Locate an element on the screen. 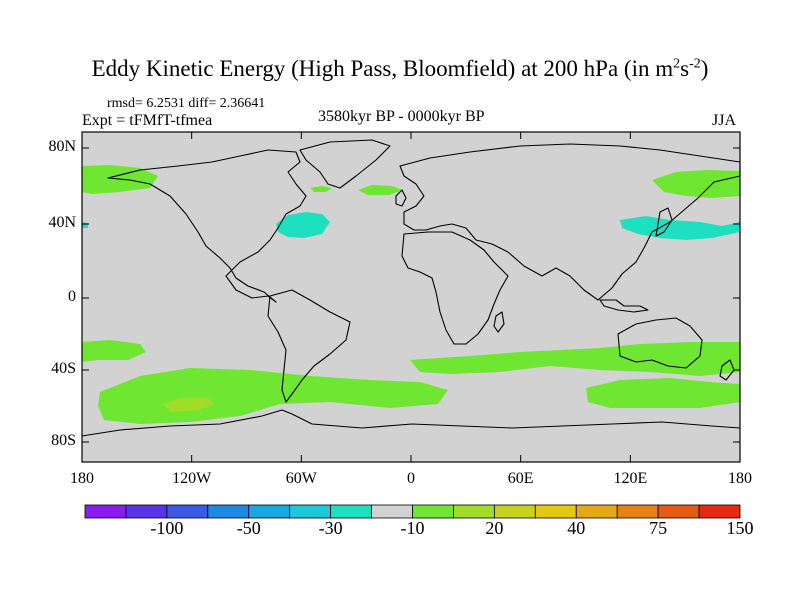  colorbar-label: 75 is located at coordinates (658, 528).